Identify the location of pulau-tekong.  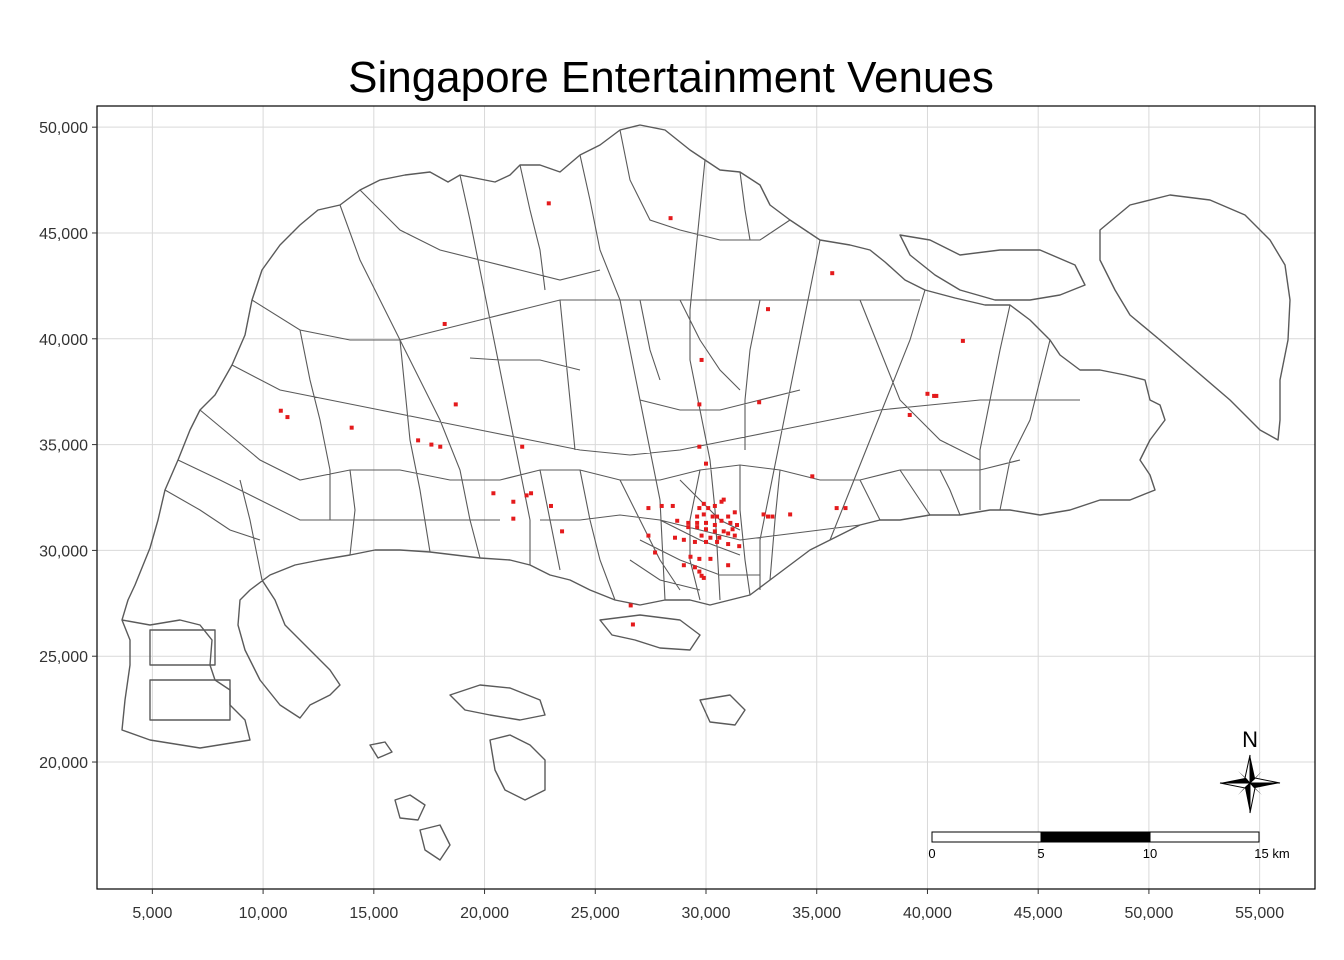
(1195, 317).